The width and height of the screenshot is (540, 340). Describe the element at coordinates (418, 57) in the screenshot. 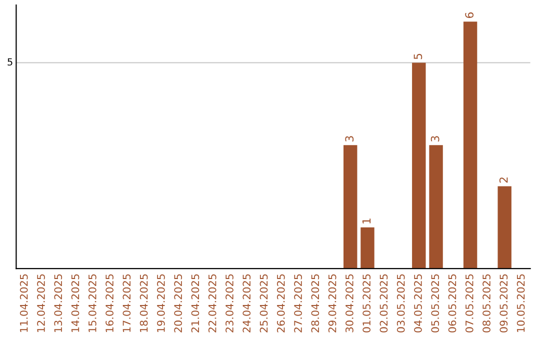

I see `data-label: 5` at that location.